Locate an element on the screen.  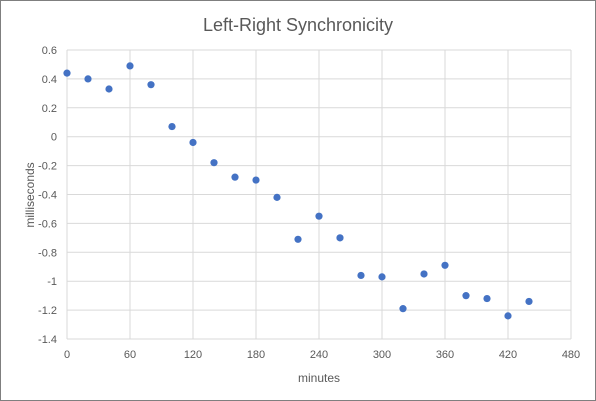
y-tick-label: -1 is located at coordinates (52, 282).